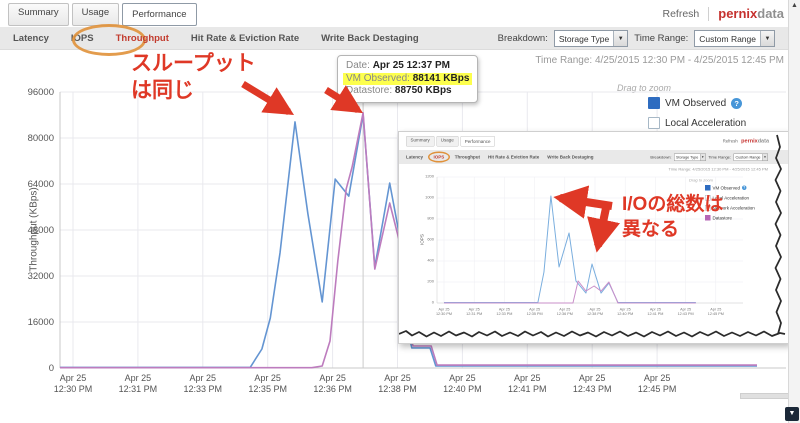 The image size is (800, 423). Describe the element at coordinates (38, 14) in the screenshot. I see `tab-summary: Summary` at that location.